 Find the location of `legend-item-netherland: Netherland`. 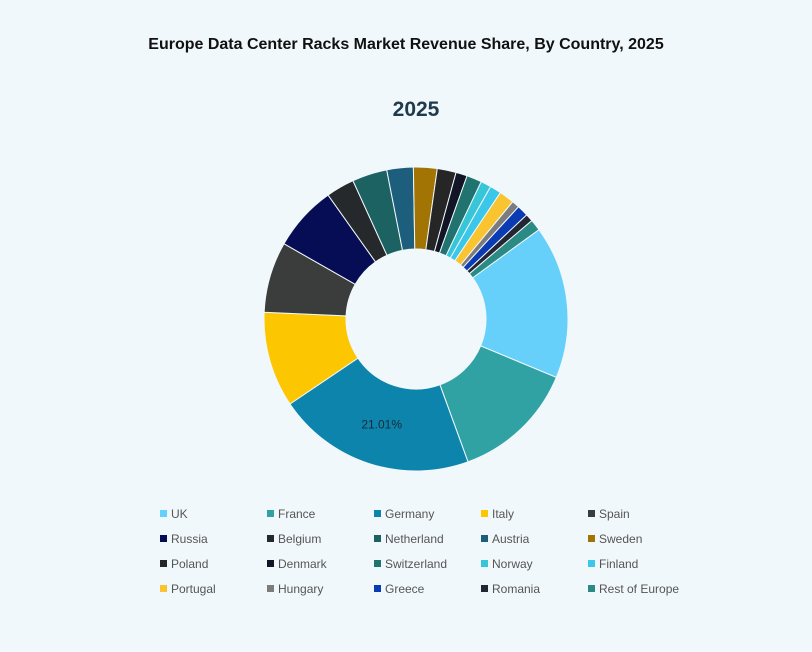

legend-item-netherland: Netherland is located at coordinates (427, 538).